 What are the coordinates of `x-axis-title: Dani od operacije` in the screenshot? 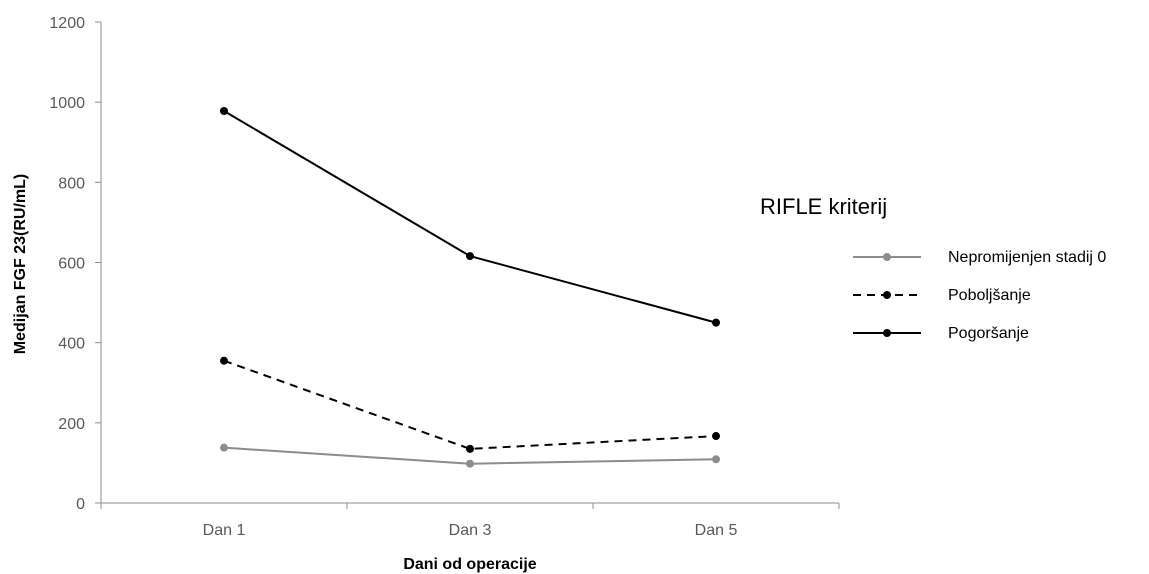 It's located at (469, 564).